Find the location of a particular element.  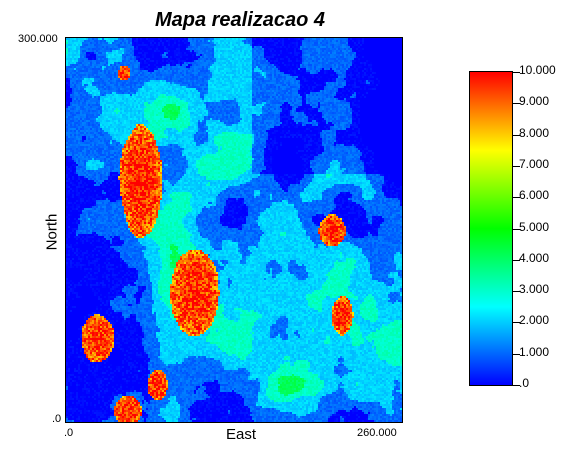

y-axis-label: North is located at coordinates (52, 232).